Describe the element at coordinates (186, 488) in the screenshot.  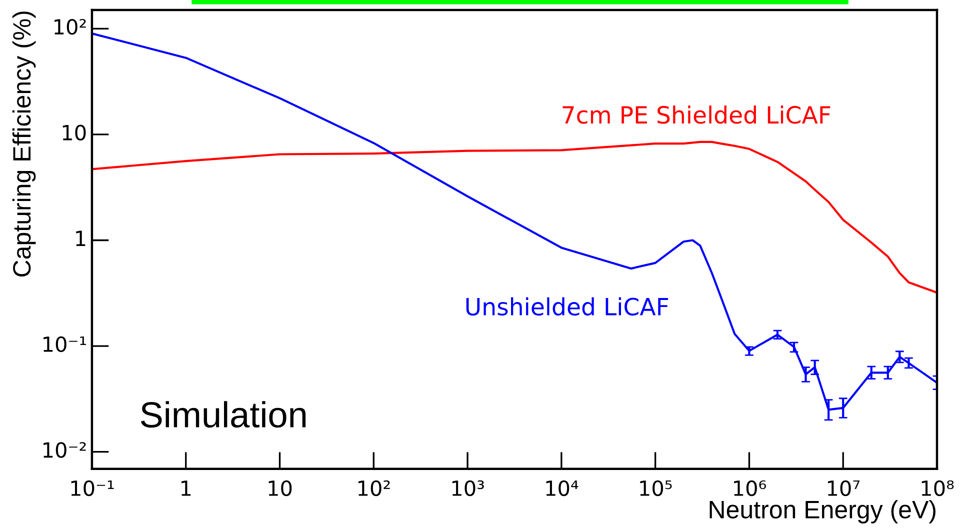
I see `x-tick-label: 1` at that location.